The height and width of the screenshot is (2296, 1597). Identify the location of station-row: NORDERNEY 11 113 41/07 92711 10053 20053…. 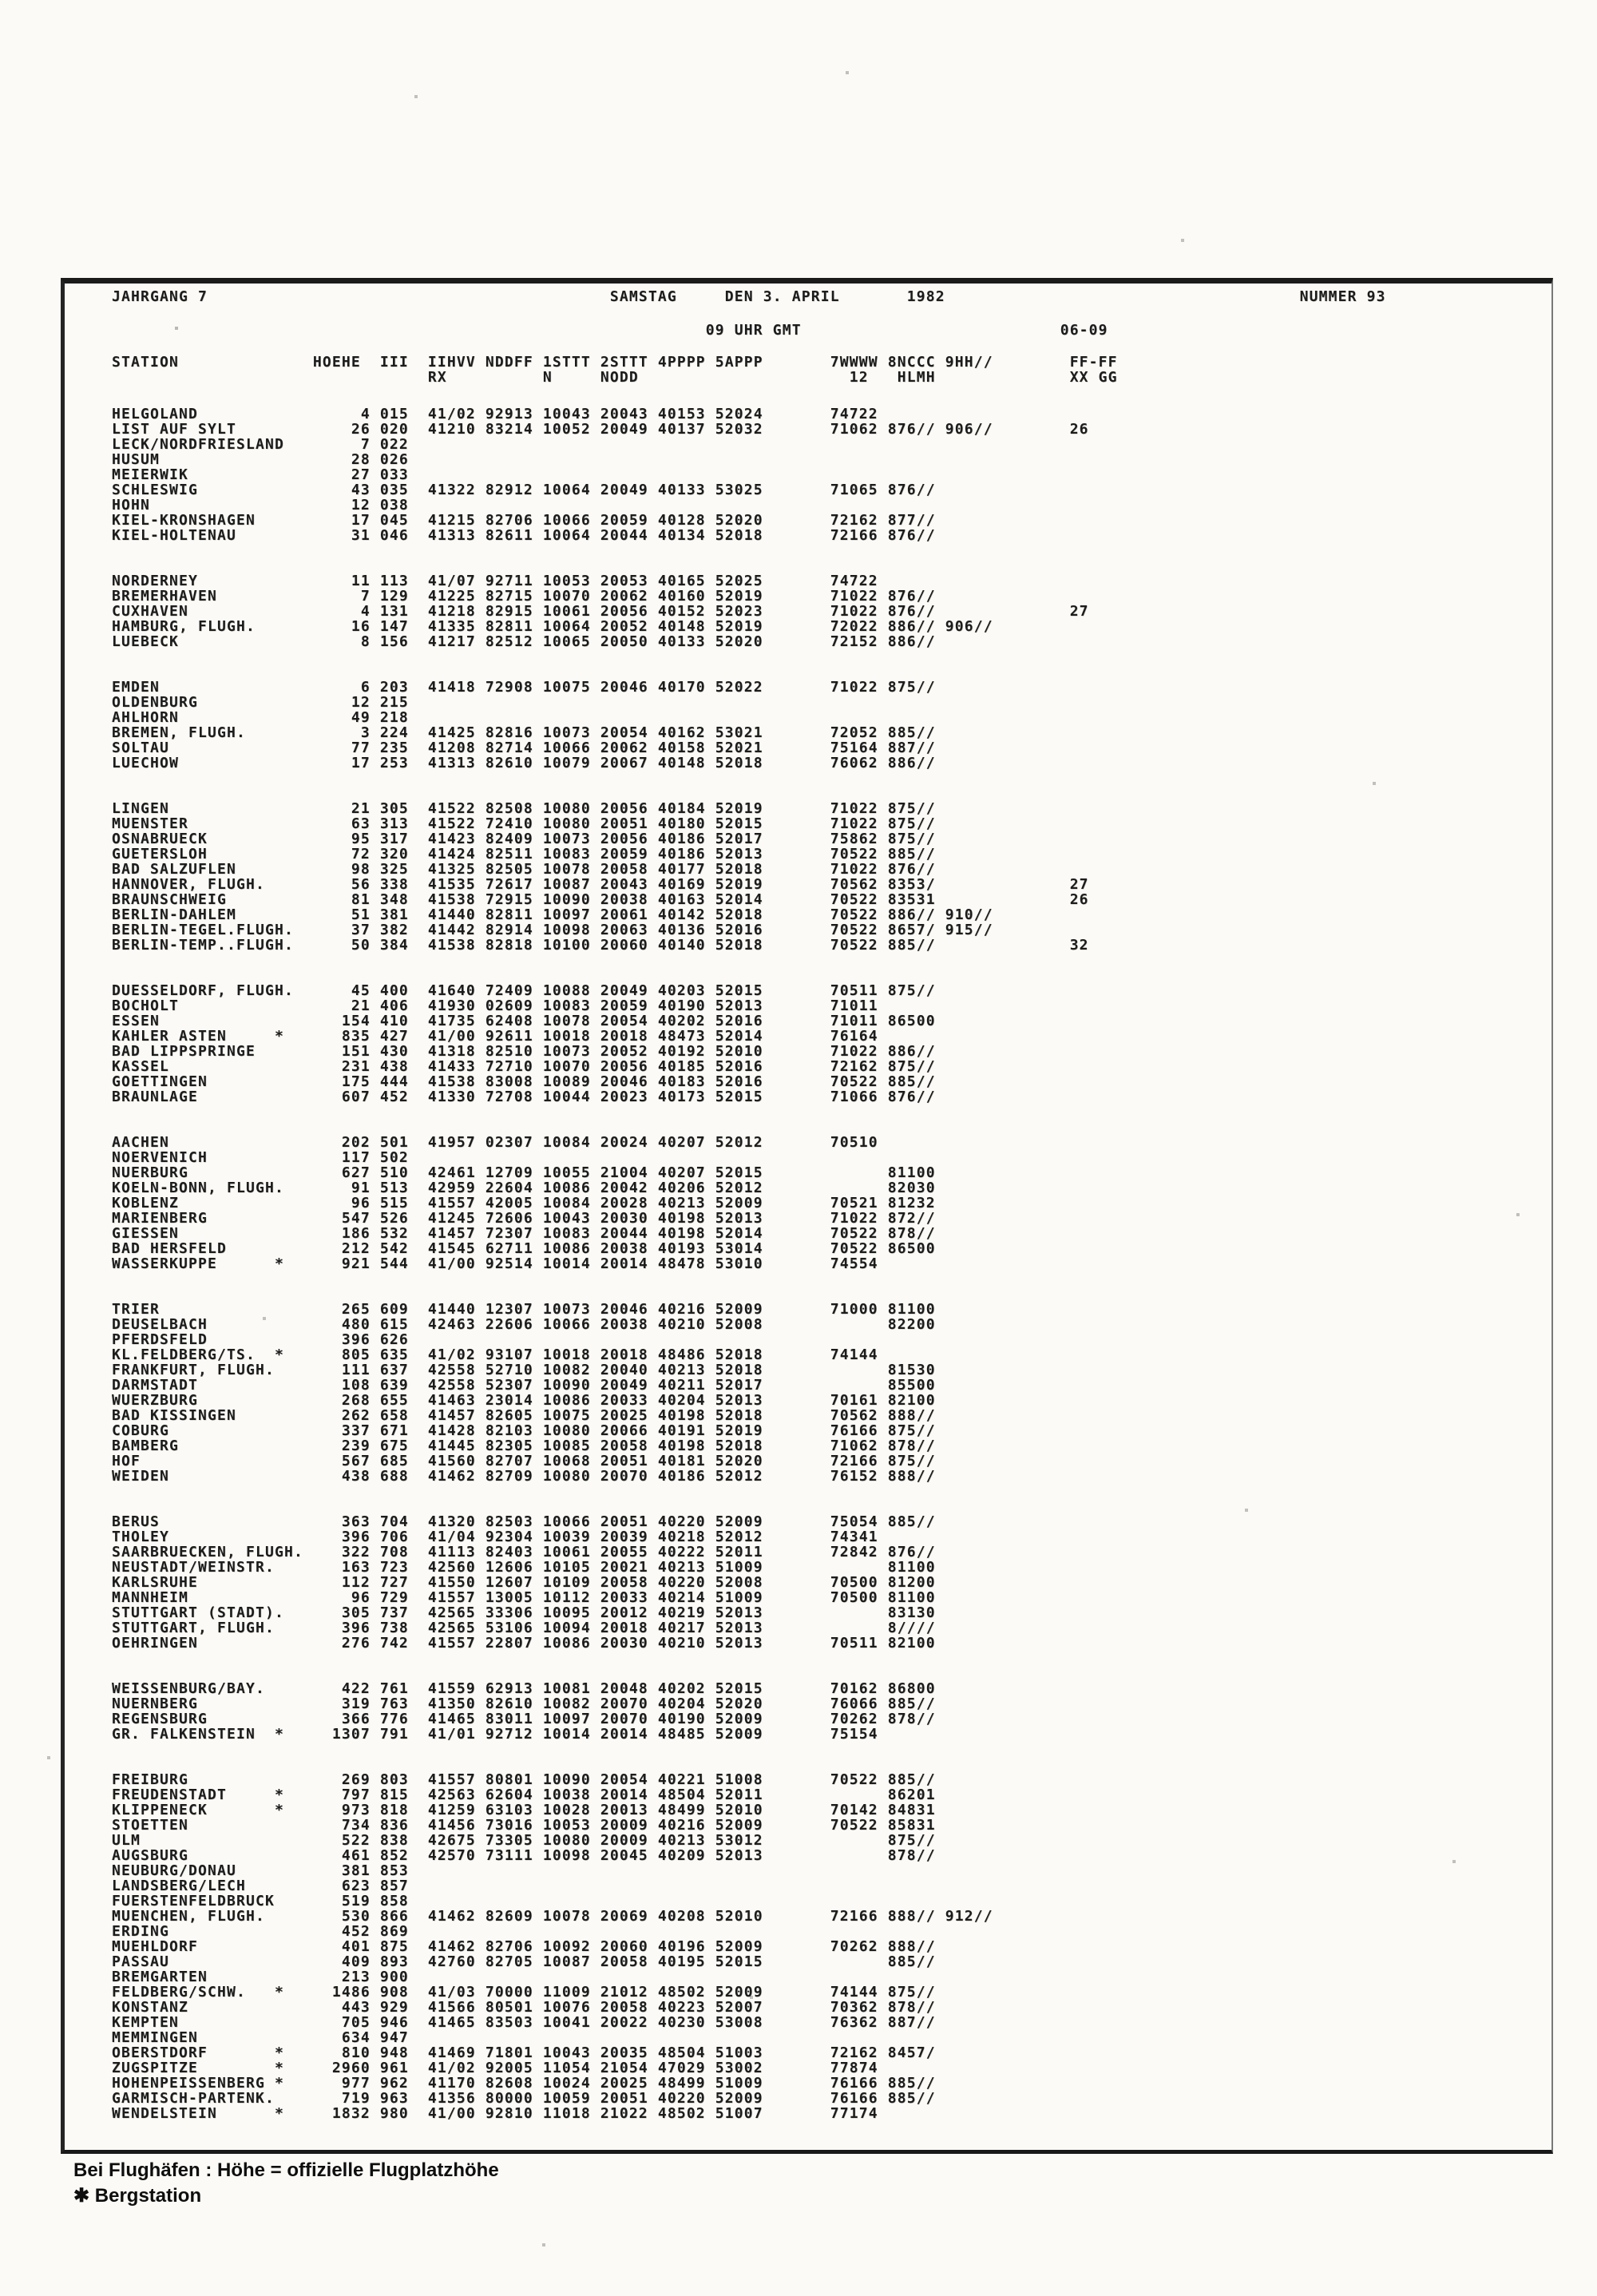
(495, 581).